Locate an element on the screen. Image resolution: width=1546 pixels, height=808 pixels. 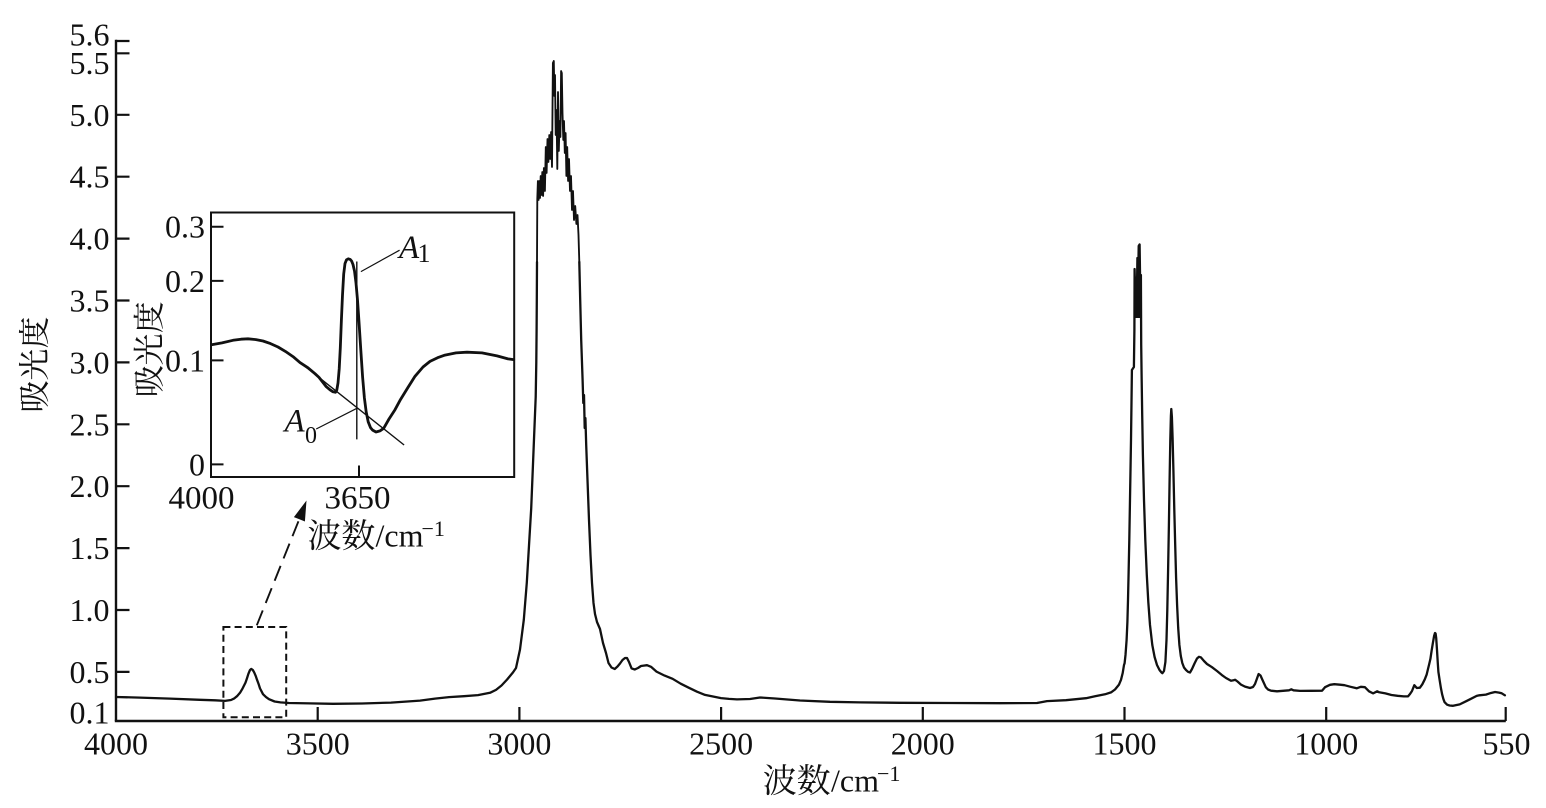
svg-text: 1500 is located at coordinates (1125, 744).